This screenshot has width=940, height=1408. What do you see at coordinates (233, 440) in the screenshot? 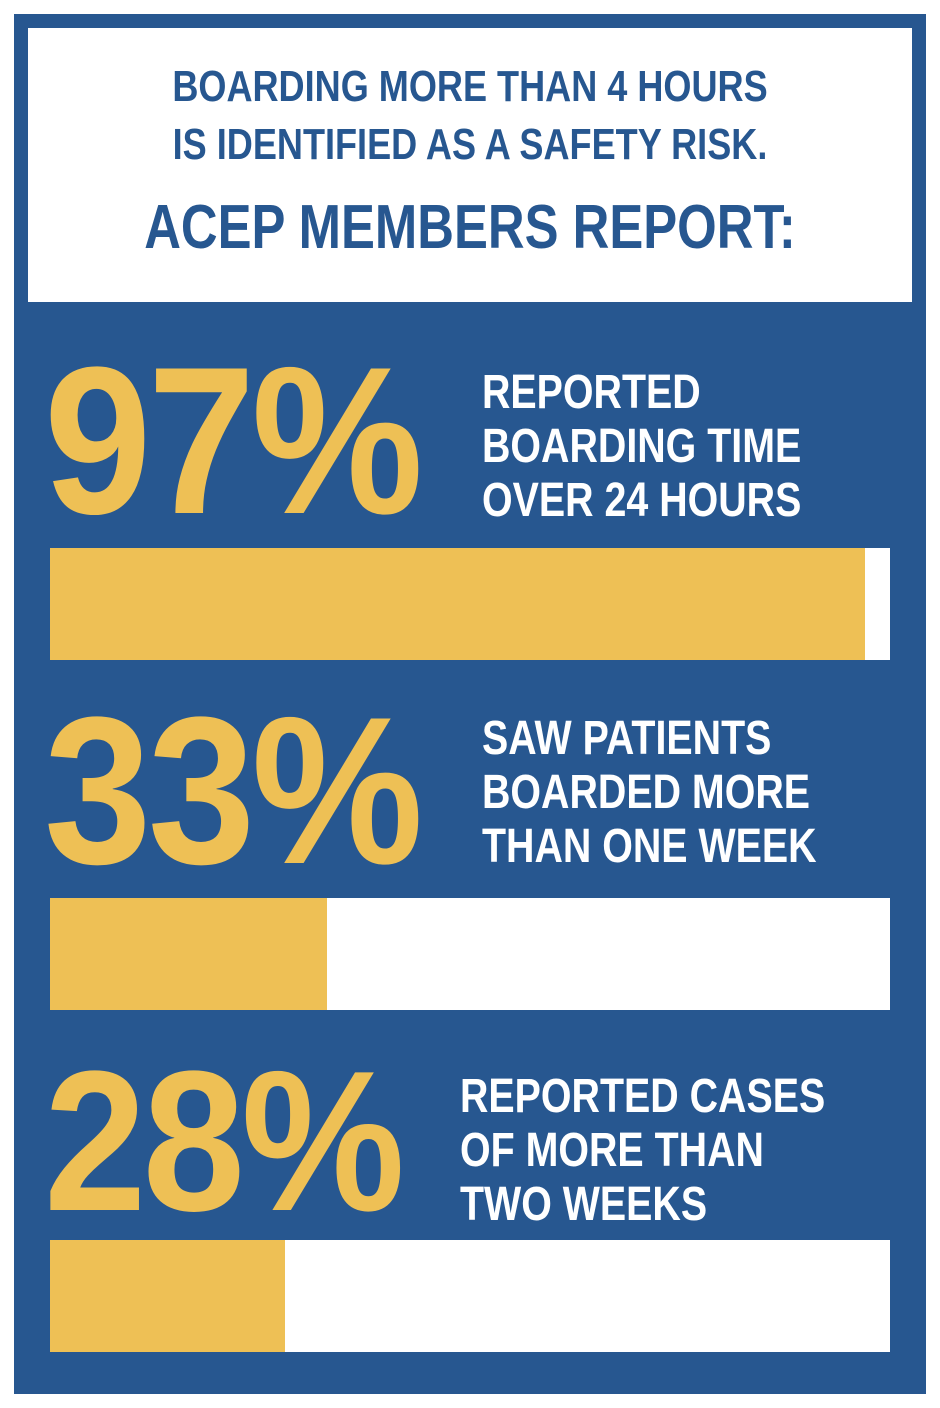
I see `stat-percent-1: 97%` at bounding box center [233, 440].